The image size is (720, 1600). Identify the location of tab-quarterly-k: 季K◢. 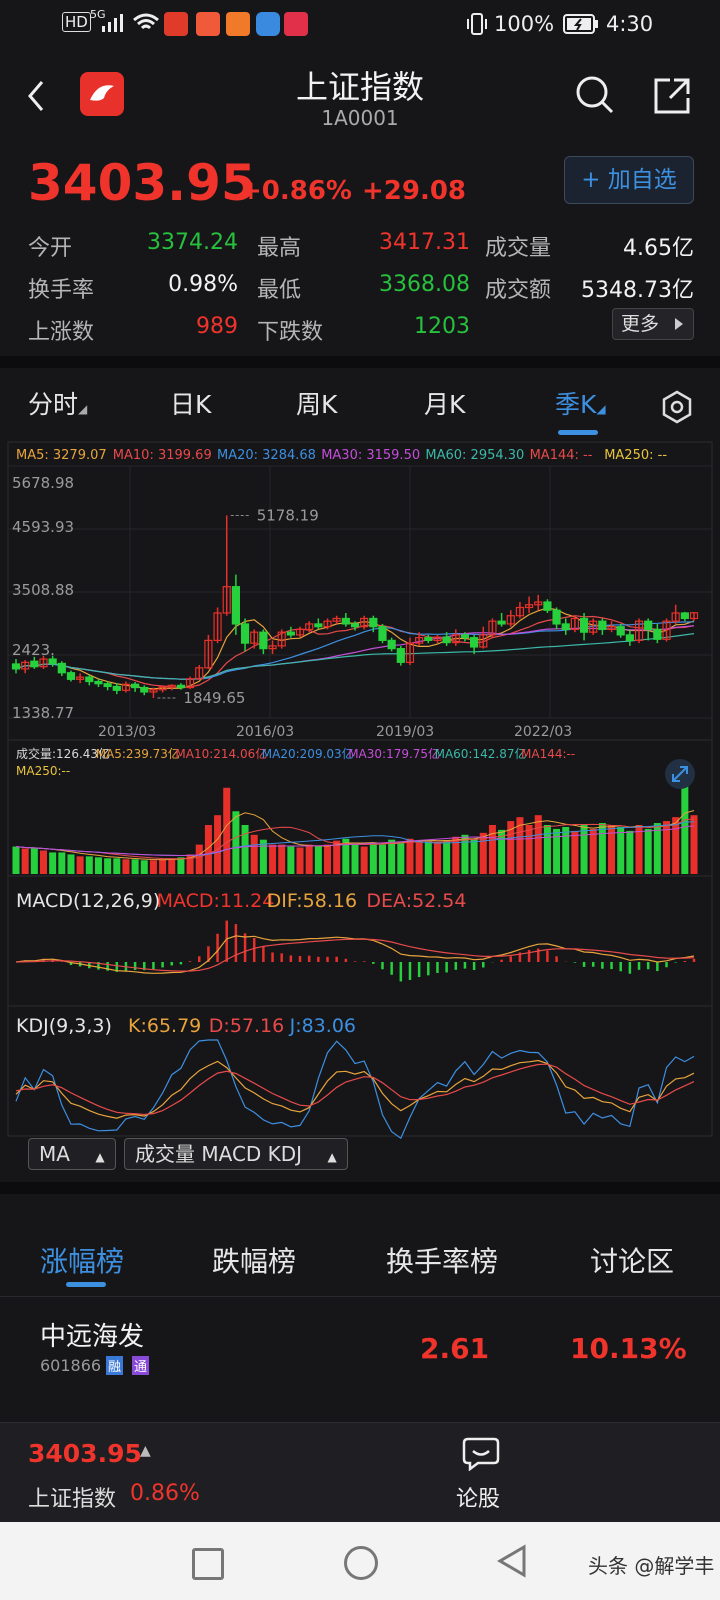
(580, 404).